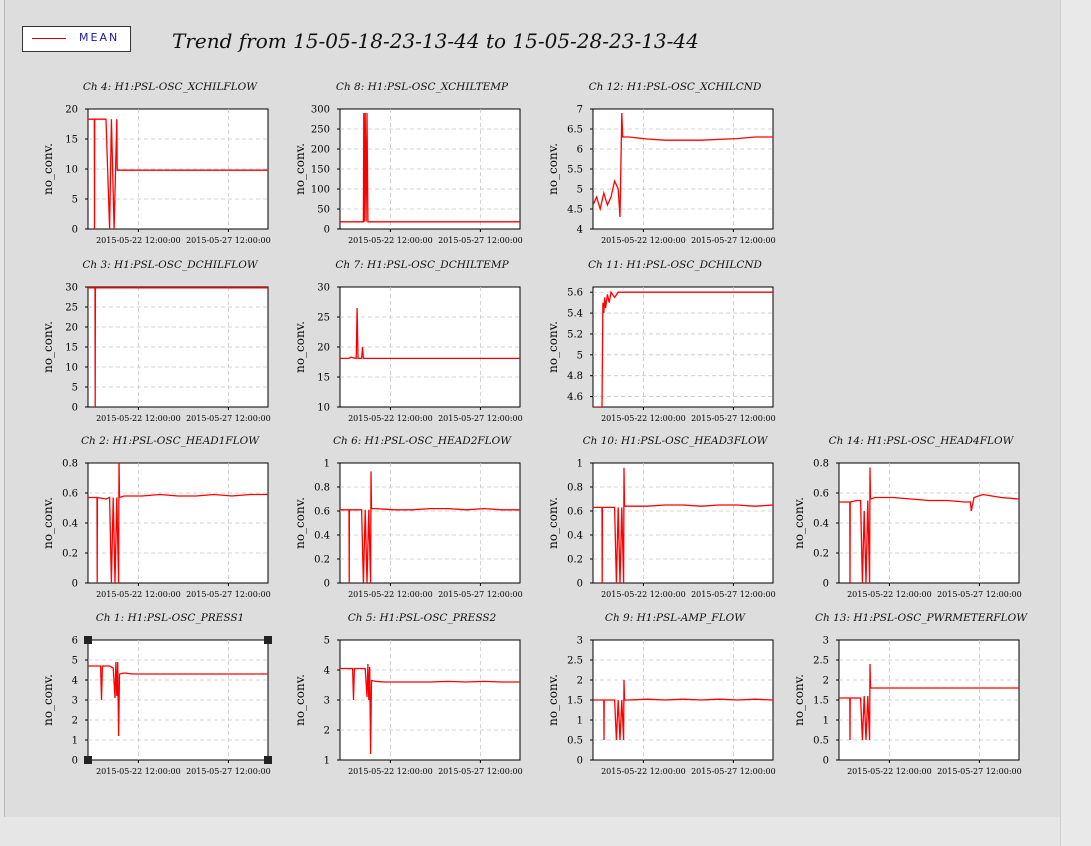 This screenshot has width=1091, height=846. Describe the element at coordinates (170, 87) in the screenshot. I see `chart-title: Ch 4: H1:PSL-OSC_XCHILFLOW` at that location.